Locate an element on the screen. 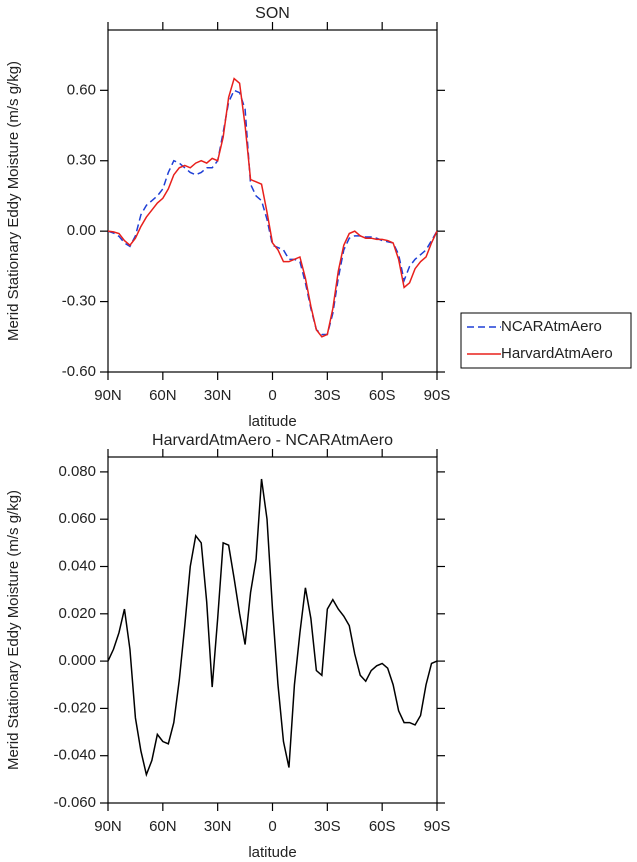  y-tick-label: -0.60 is located at coordinates (79, 371).